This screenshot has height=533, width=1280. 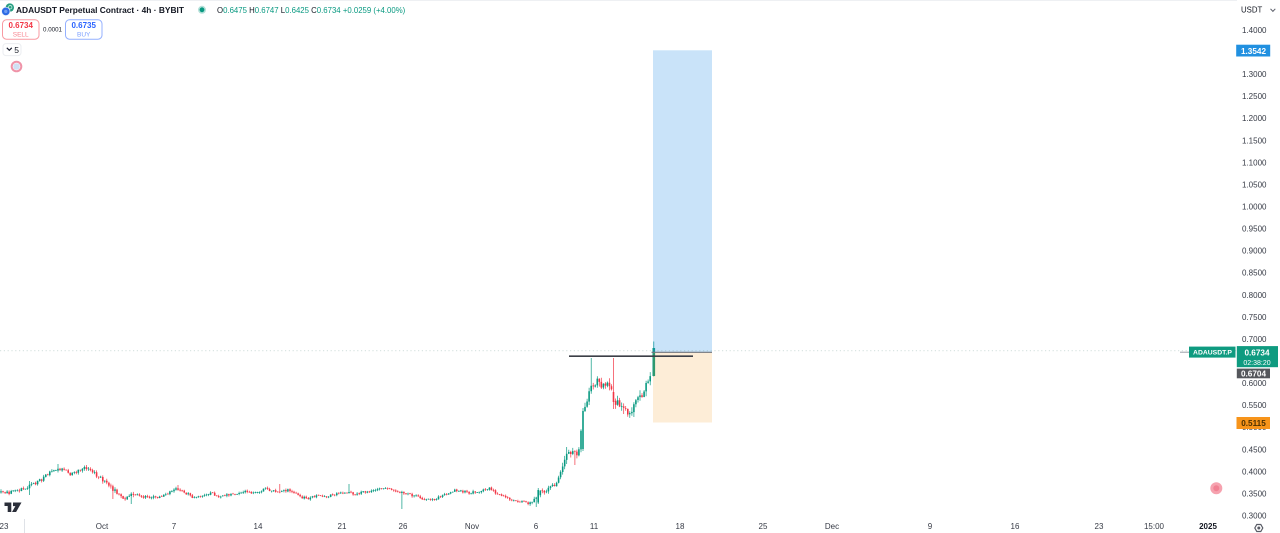 What do you see at coordinates (1015, 526) in the screenshot?
I see `svg-text: 16` at bounding box center [1015, 526].